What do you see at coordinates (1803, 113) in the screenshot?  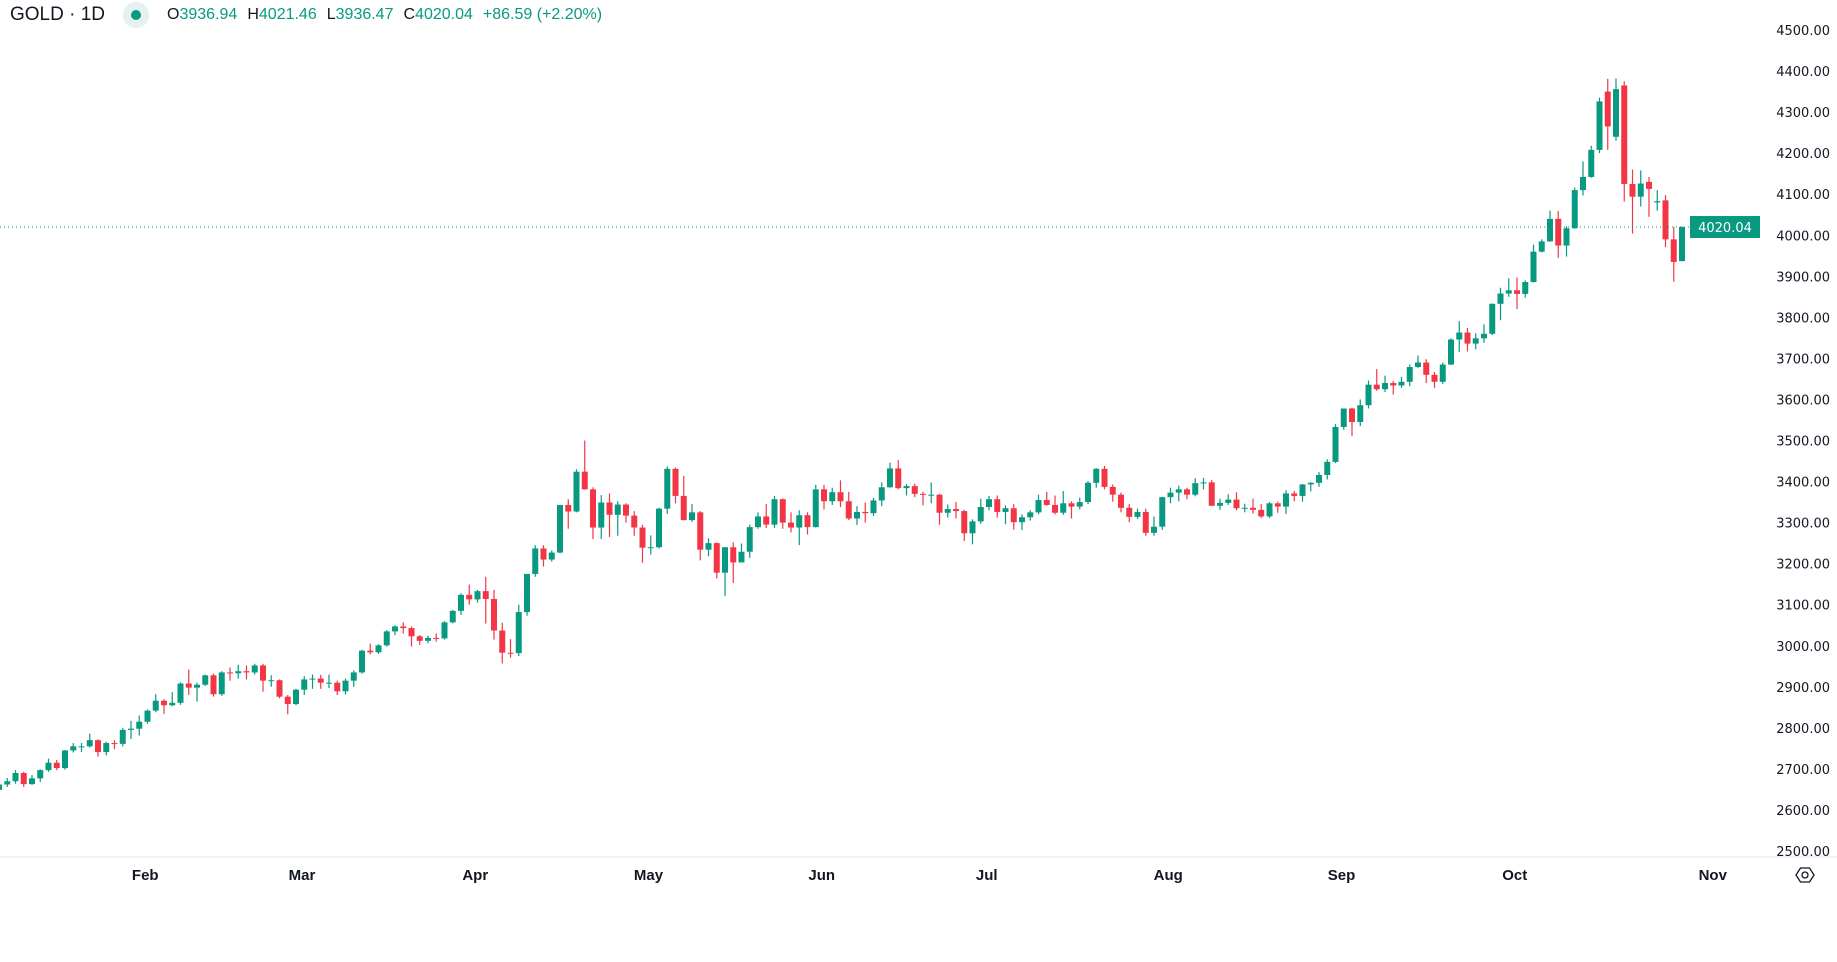 I see `price-tick-label: 4300.00` at bounding box center [1803, 113].